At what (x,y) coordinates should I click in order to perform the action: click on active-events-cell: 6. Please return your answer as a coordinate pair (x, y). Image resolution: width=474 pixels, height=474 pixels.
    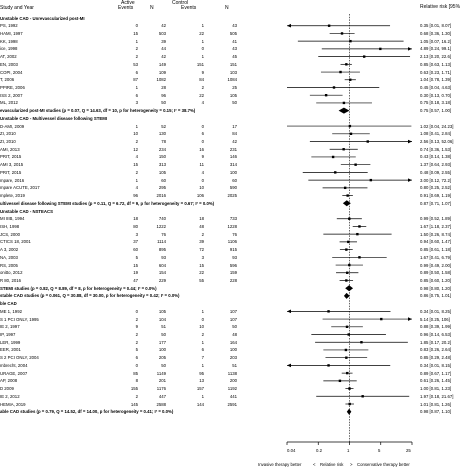
    Looking at the image, I should click on (136, 358).